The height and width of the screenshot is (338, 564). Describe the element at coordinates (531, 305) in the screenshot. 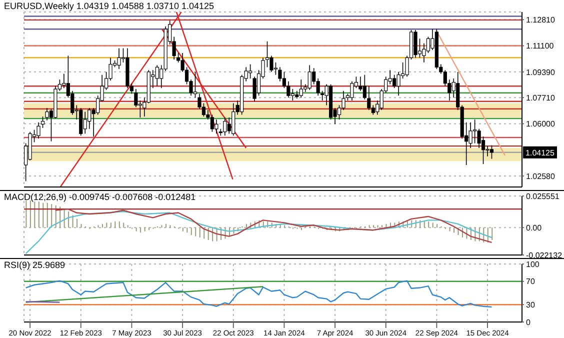

I see `y-tick-label: 30` at that location.